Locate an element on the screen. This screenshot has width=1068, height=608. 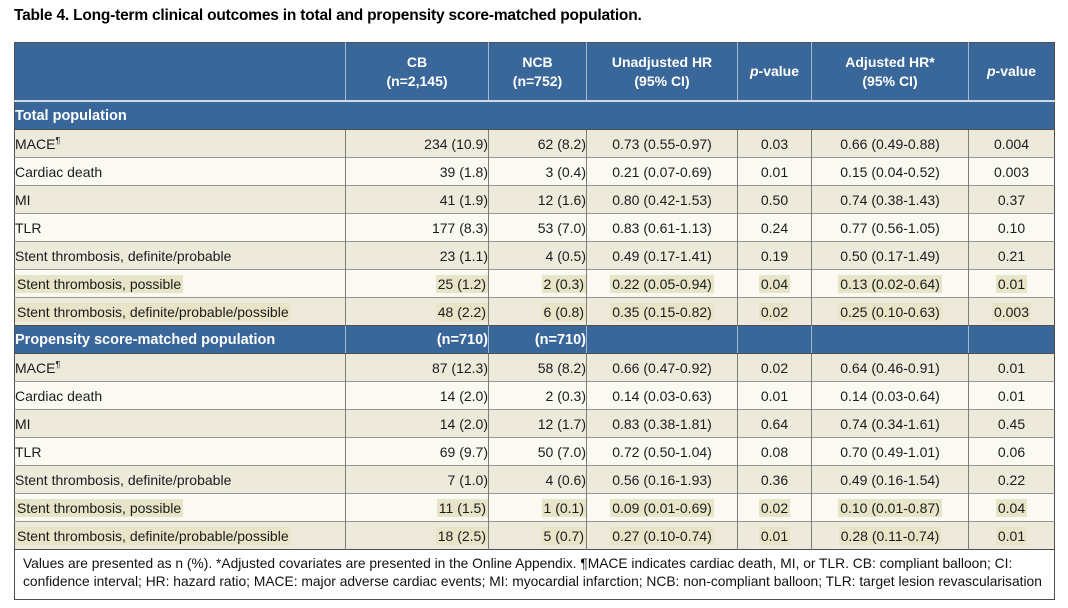
cell: 41 (1.9) is located at coordinates (417, 199).